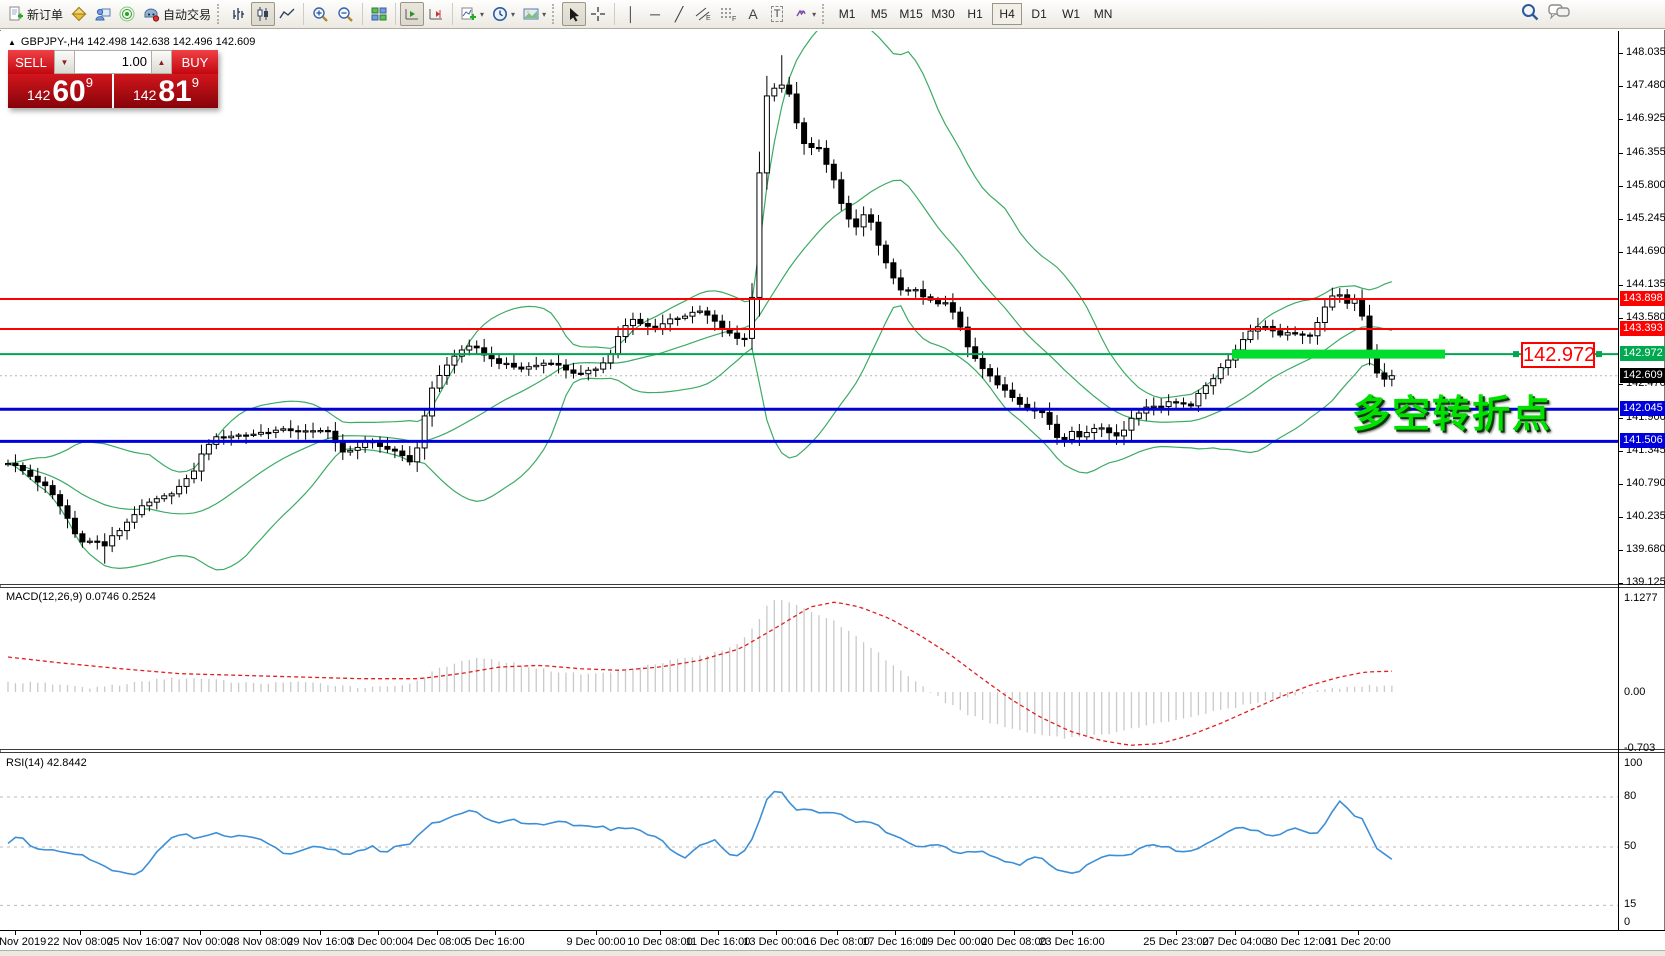 Image resolution: width=1665 pixels, height=956 pixels. Describe the element at coordinates (847, 14) in the screenshot. I see `timeframe-button-m1: M1` at that location.